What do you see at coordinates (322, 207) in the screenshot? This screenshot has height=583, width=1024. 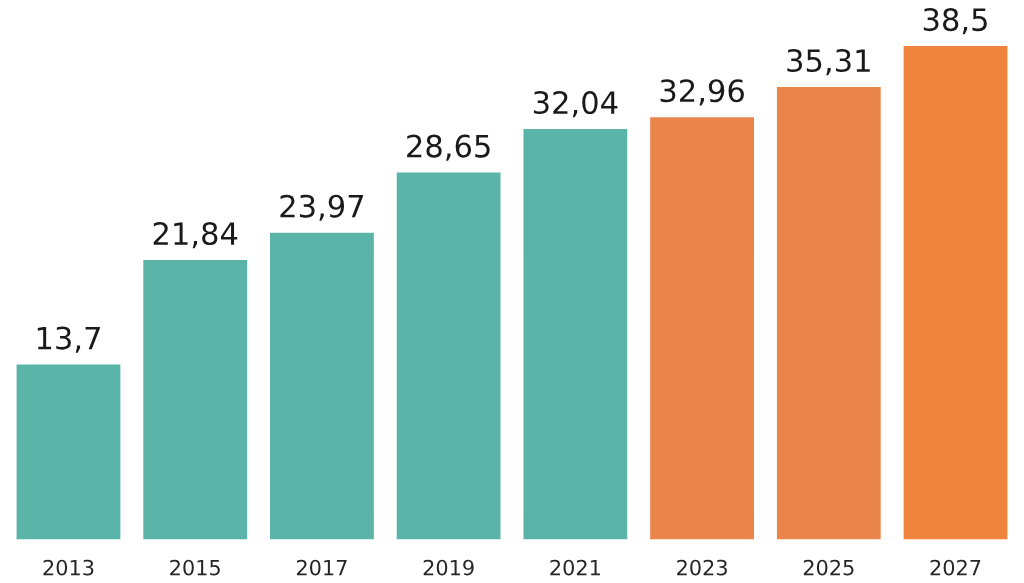 I see `data-label: 23,97` at bounding box center [322, 207].